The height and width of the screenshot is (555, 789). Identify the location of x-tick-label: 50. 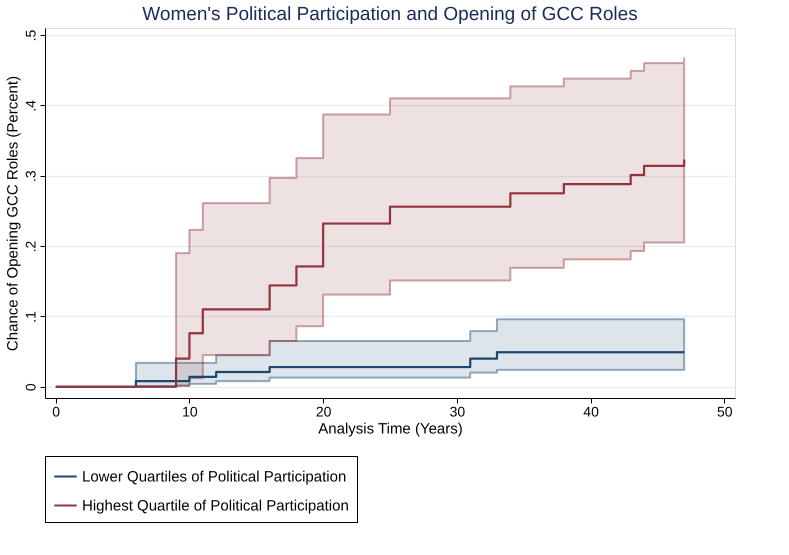
(725, 412).